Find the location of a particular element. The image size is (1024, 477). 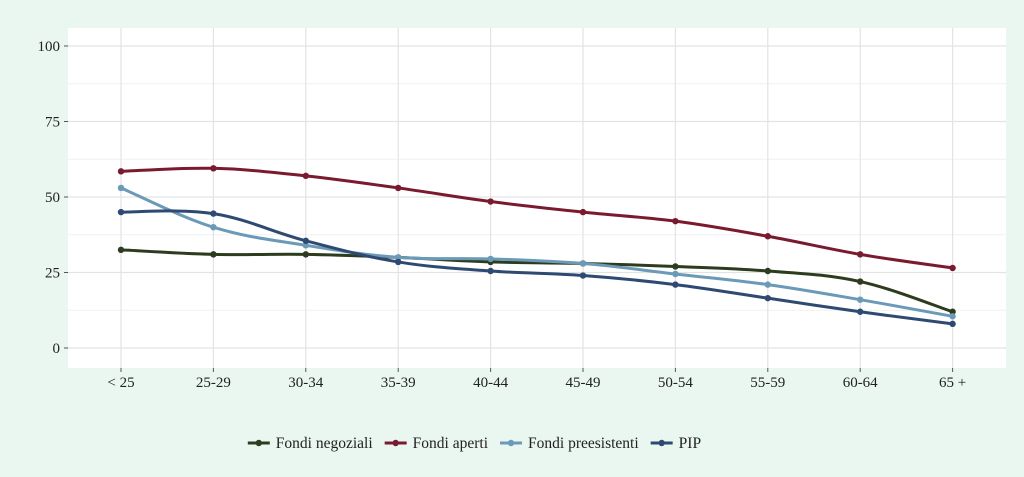

x-tick-label: < 25 is located at coordinates (120, 383).